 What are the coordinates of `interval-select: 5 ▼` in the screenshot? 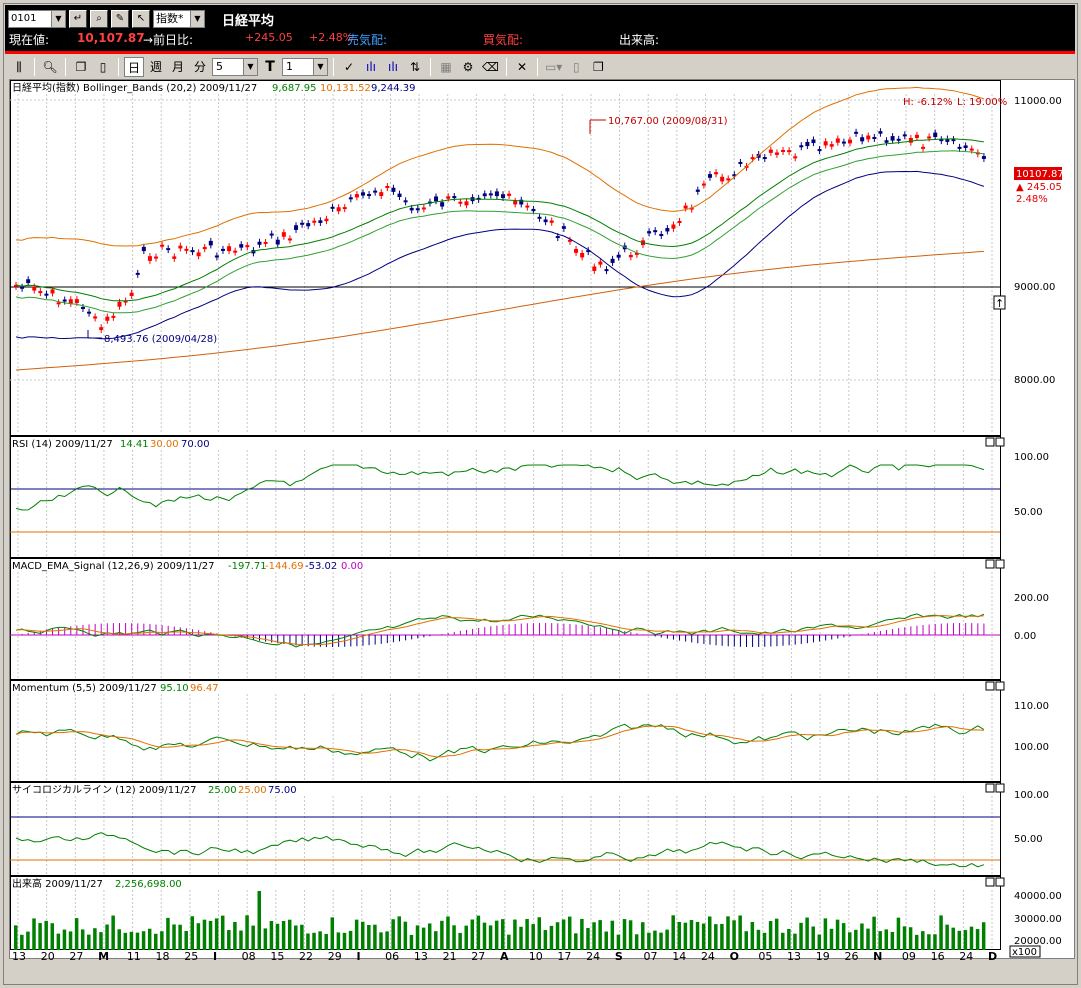 It's located at (235, 67).